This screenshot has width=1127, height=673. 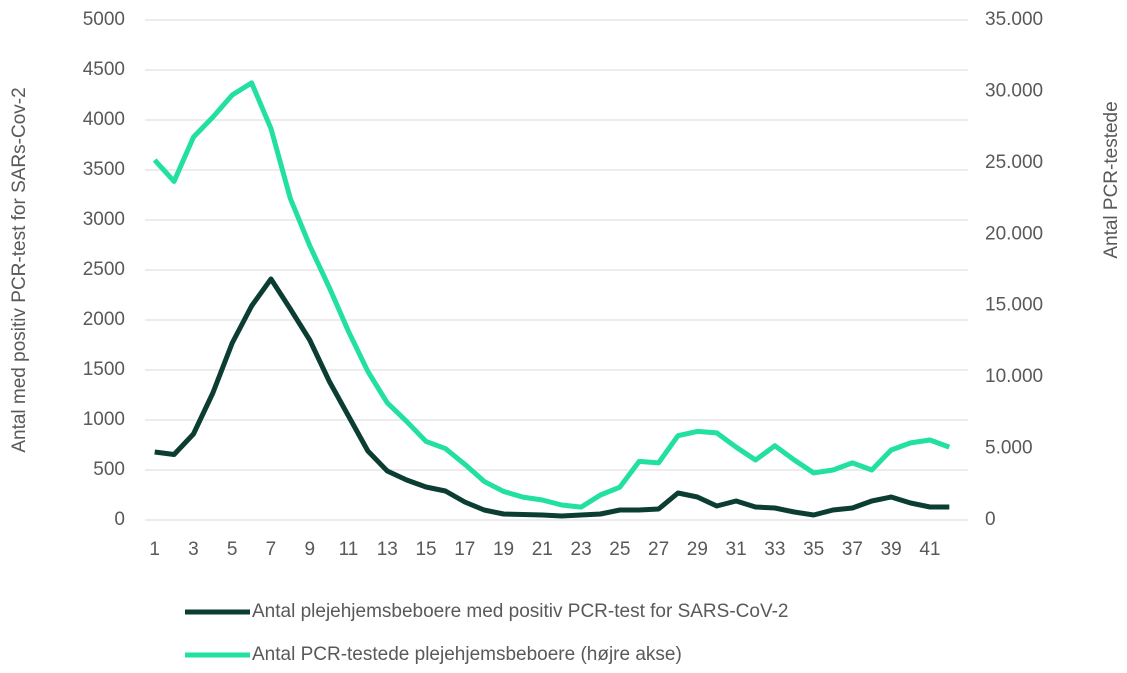 What do you see at coordinates (697, 549) in the screenshot?
I see `x-tick-label: 29` at bounding box center [697, 549].